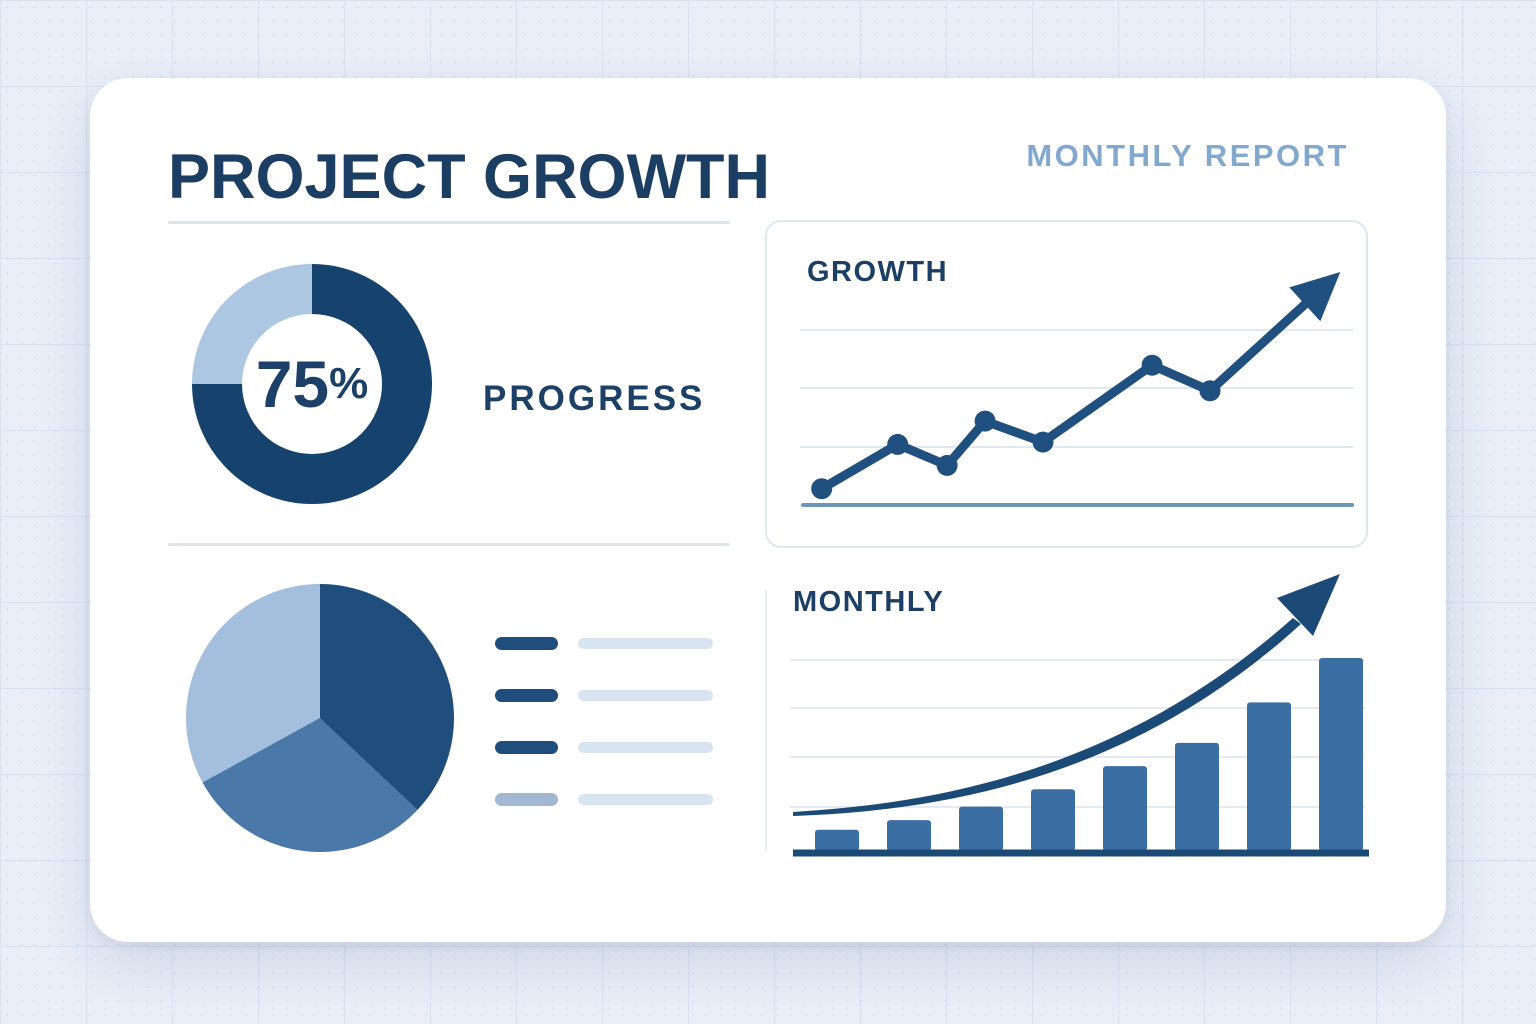 The width and height of the screenshot is (1536, 1024). I want to click on category-pie-chart, so click(320, 718).